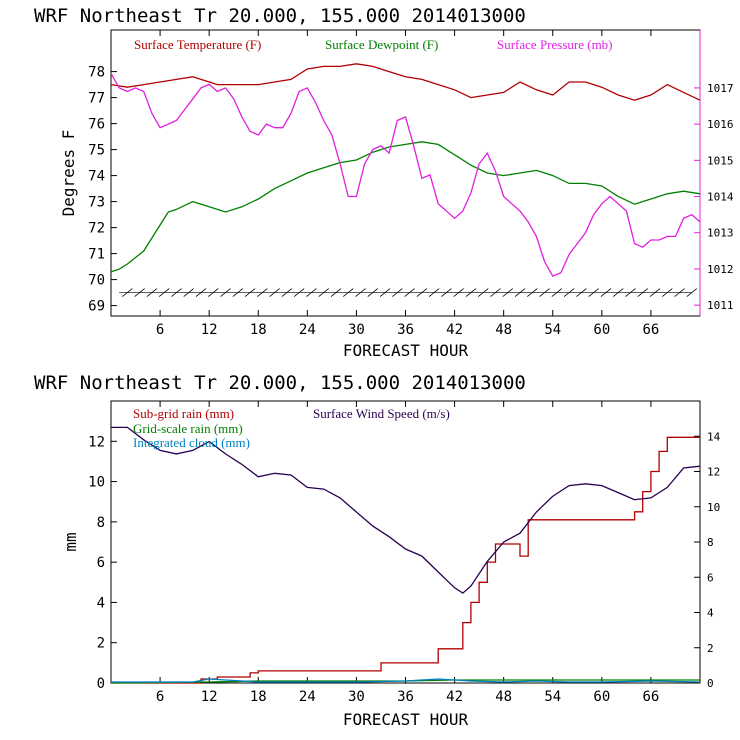  Describe the element at coordinates (70, 541) in the screenshot. I see `y-axis-label: mm` at that location.